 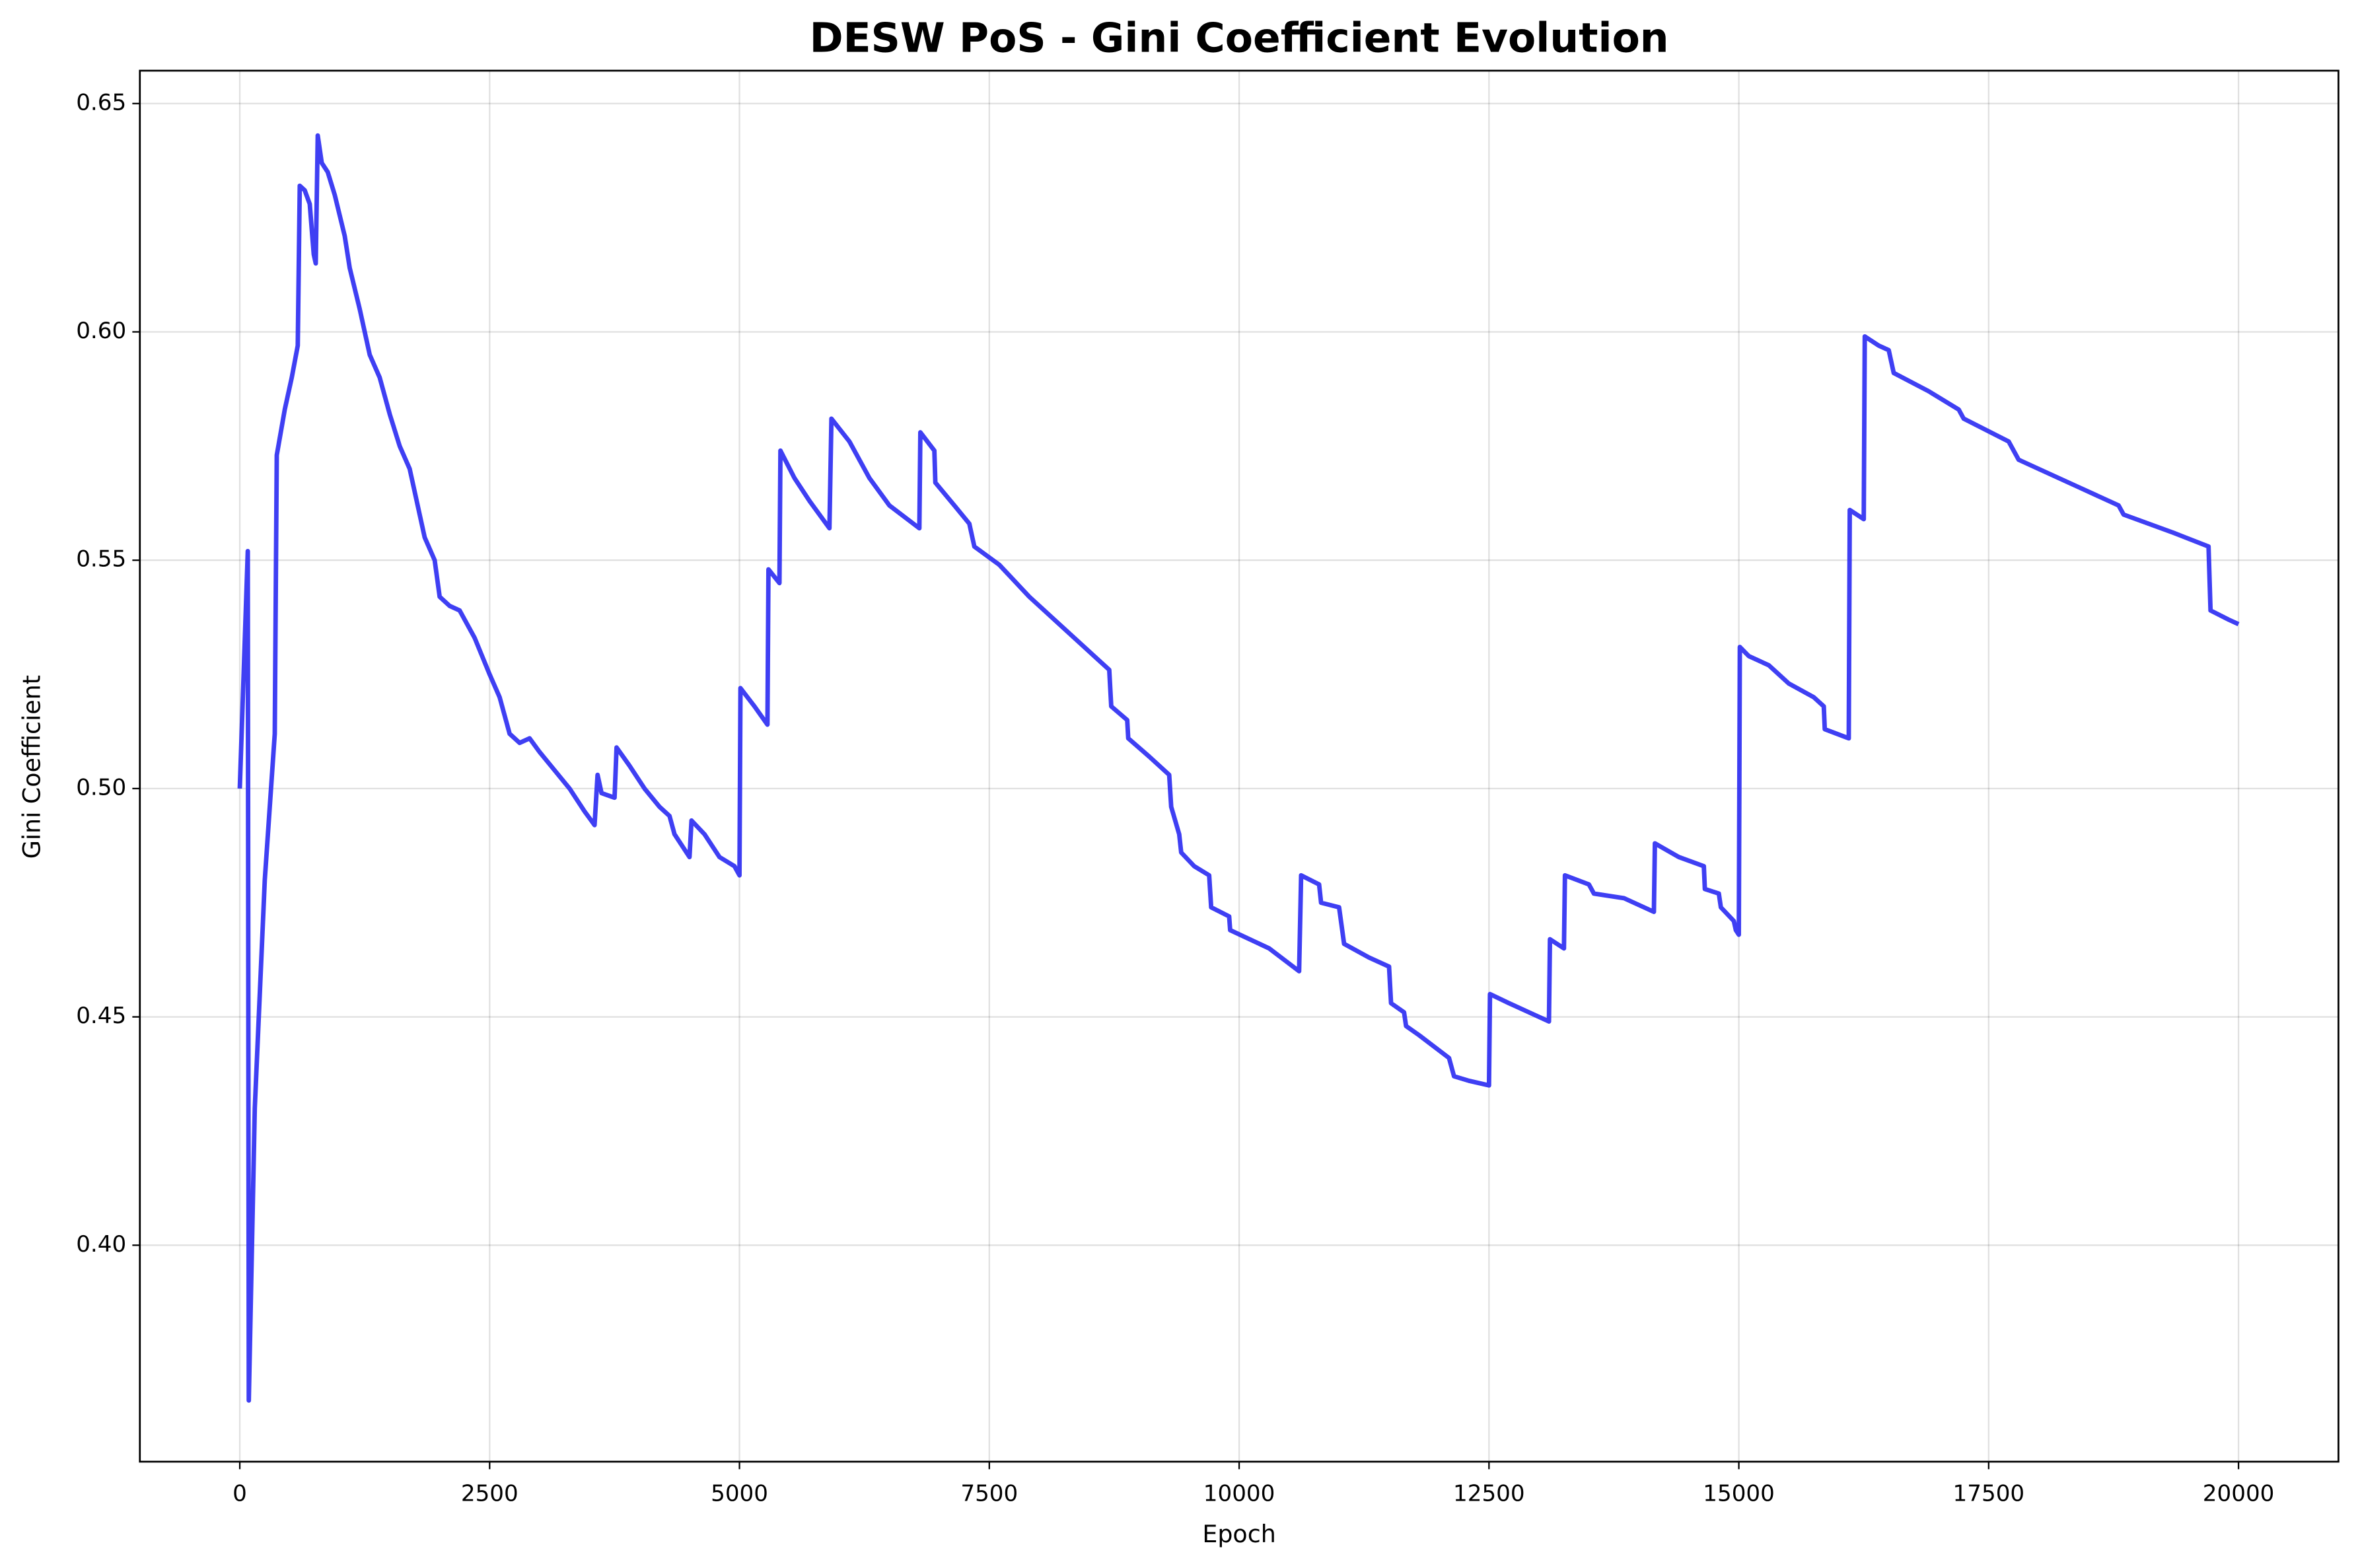 What do you see at coordinates (101, 331) in the screenshot?
I see `y-tick-label: 0.60` at bounding box center [101, 331].